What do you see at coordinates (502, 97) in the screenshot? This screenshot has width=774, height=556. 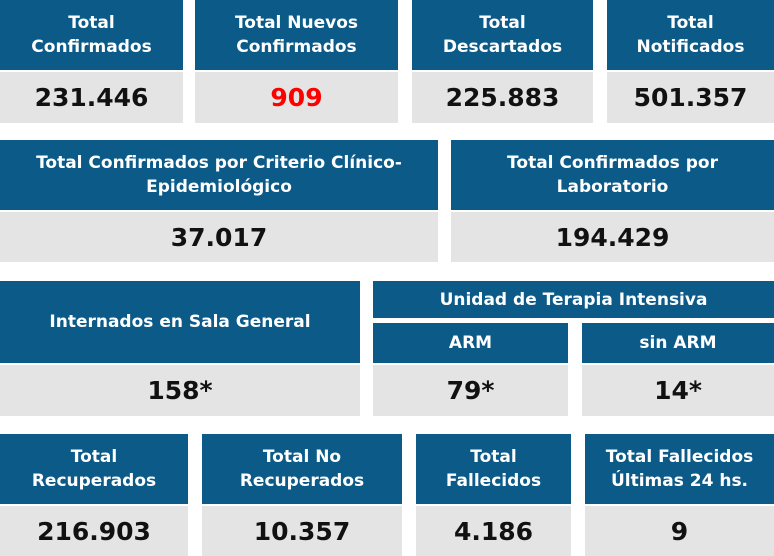 I see `card-value: 225.883` at bounding box center [502, 97].